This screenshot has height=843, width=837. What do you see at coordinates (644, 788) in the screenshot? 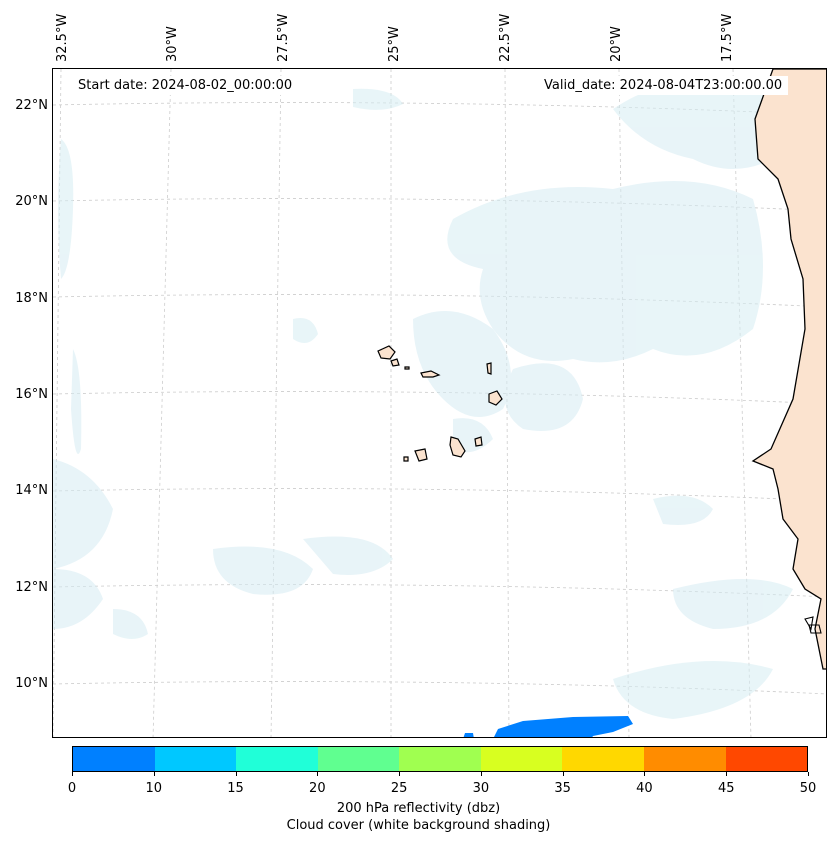
I see `colorbar-tick-label: 40` at bounding box center [644, 788].